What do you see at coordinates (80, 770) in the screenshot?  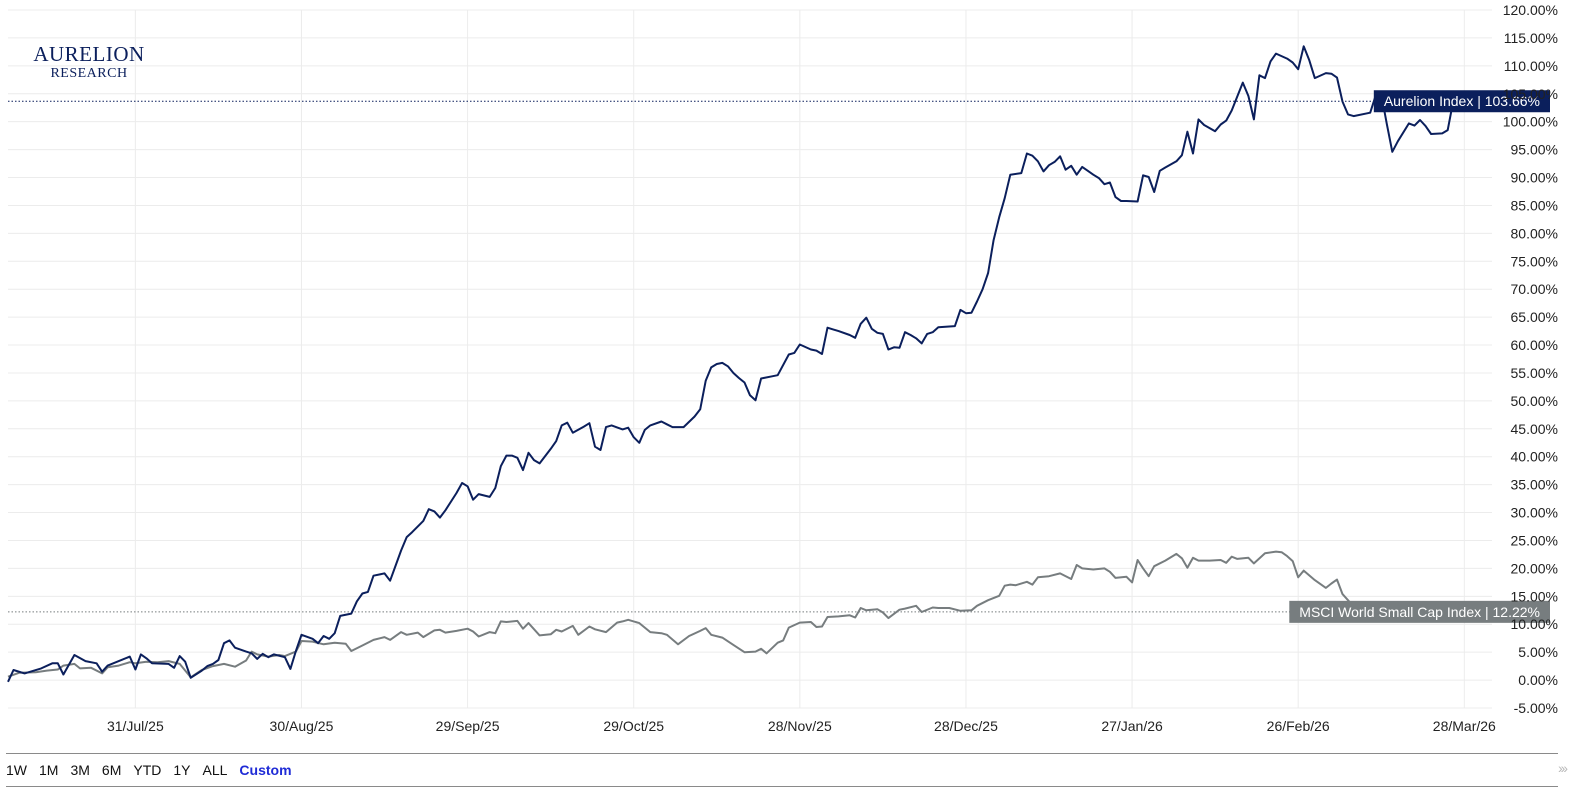 I see `range-button-3m: 3M` at bounding box center [80, 770].